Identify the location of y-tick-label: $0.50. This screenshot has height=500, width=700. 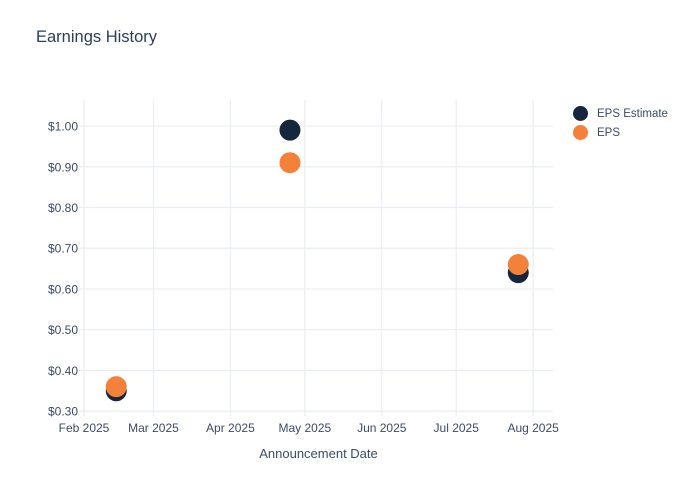
(63, 330).